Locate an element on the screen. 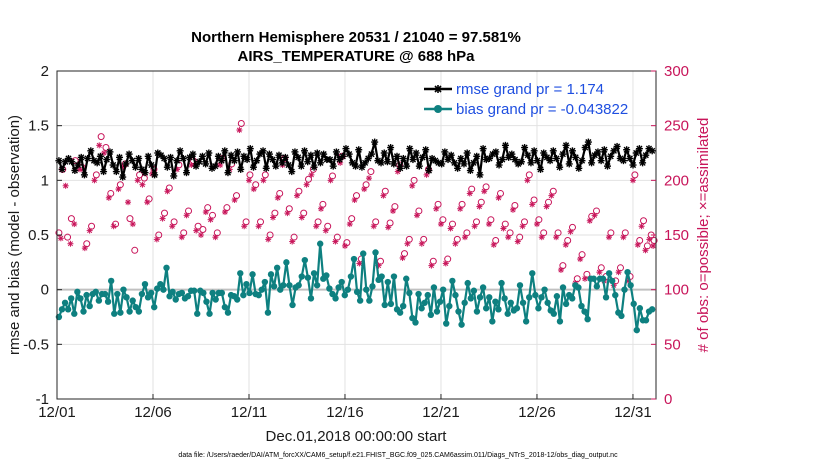 This screenshot has height=470, width=830. x-tick-label: 12/21 is located at coordinates (441, 412).